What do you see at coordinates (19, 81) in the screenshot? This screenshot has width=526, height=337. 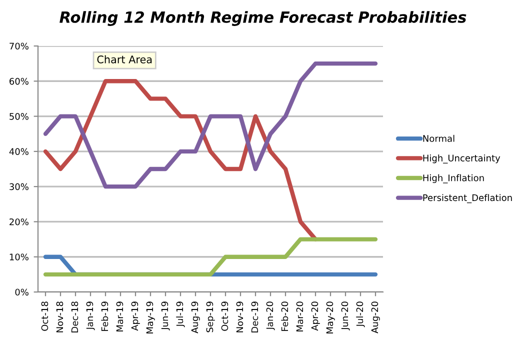 I see `y-tick-label: 60%` at bounding box center [19, 81].